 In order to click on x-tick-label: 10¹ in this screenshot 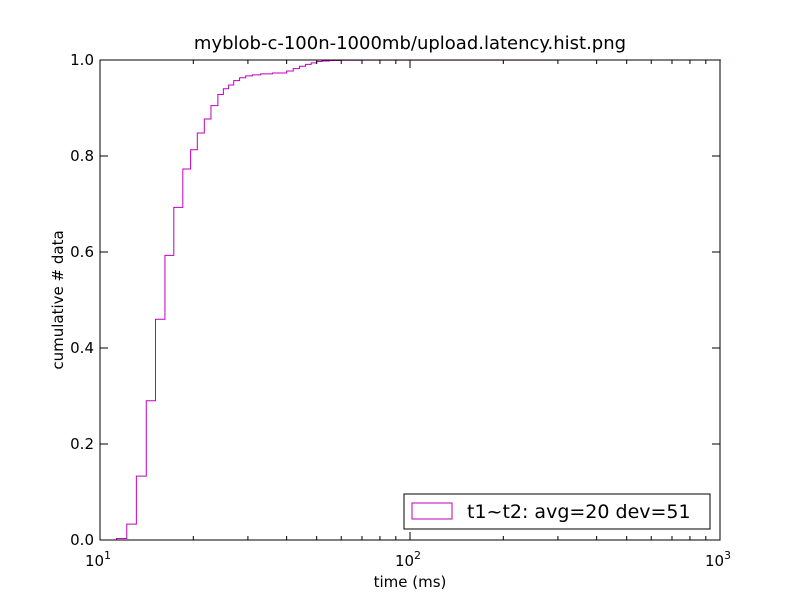, I will do `click(98, 559)`.